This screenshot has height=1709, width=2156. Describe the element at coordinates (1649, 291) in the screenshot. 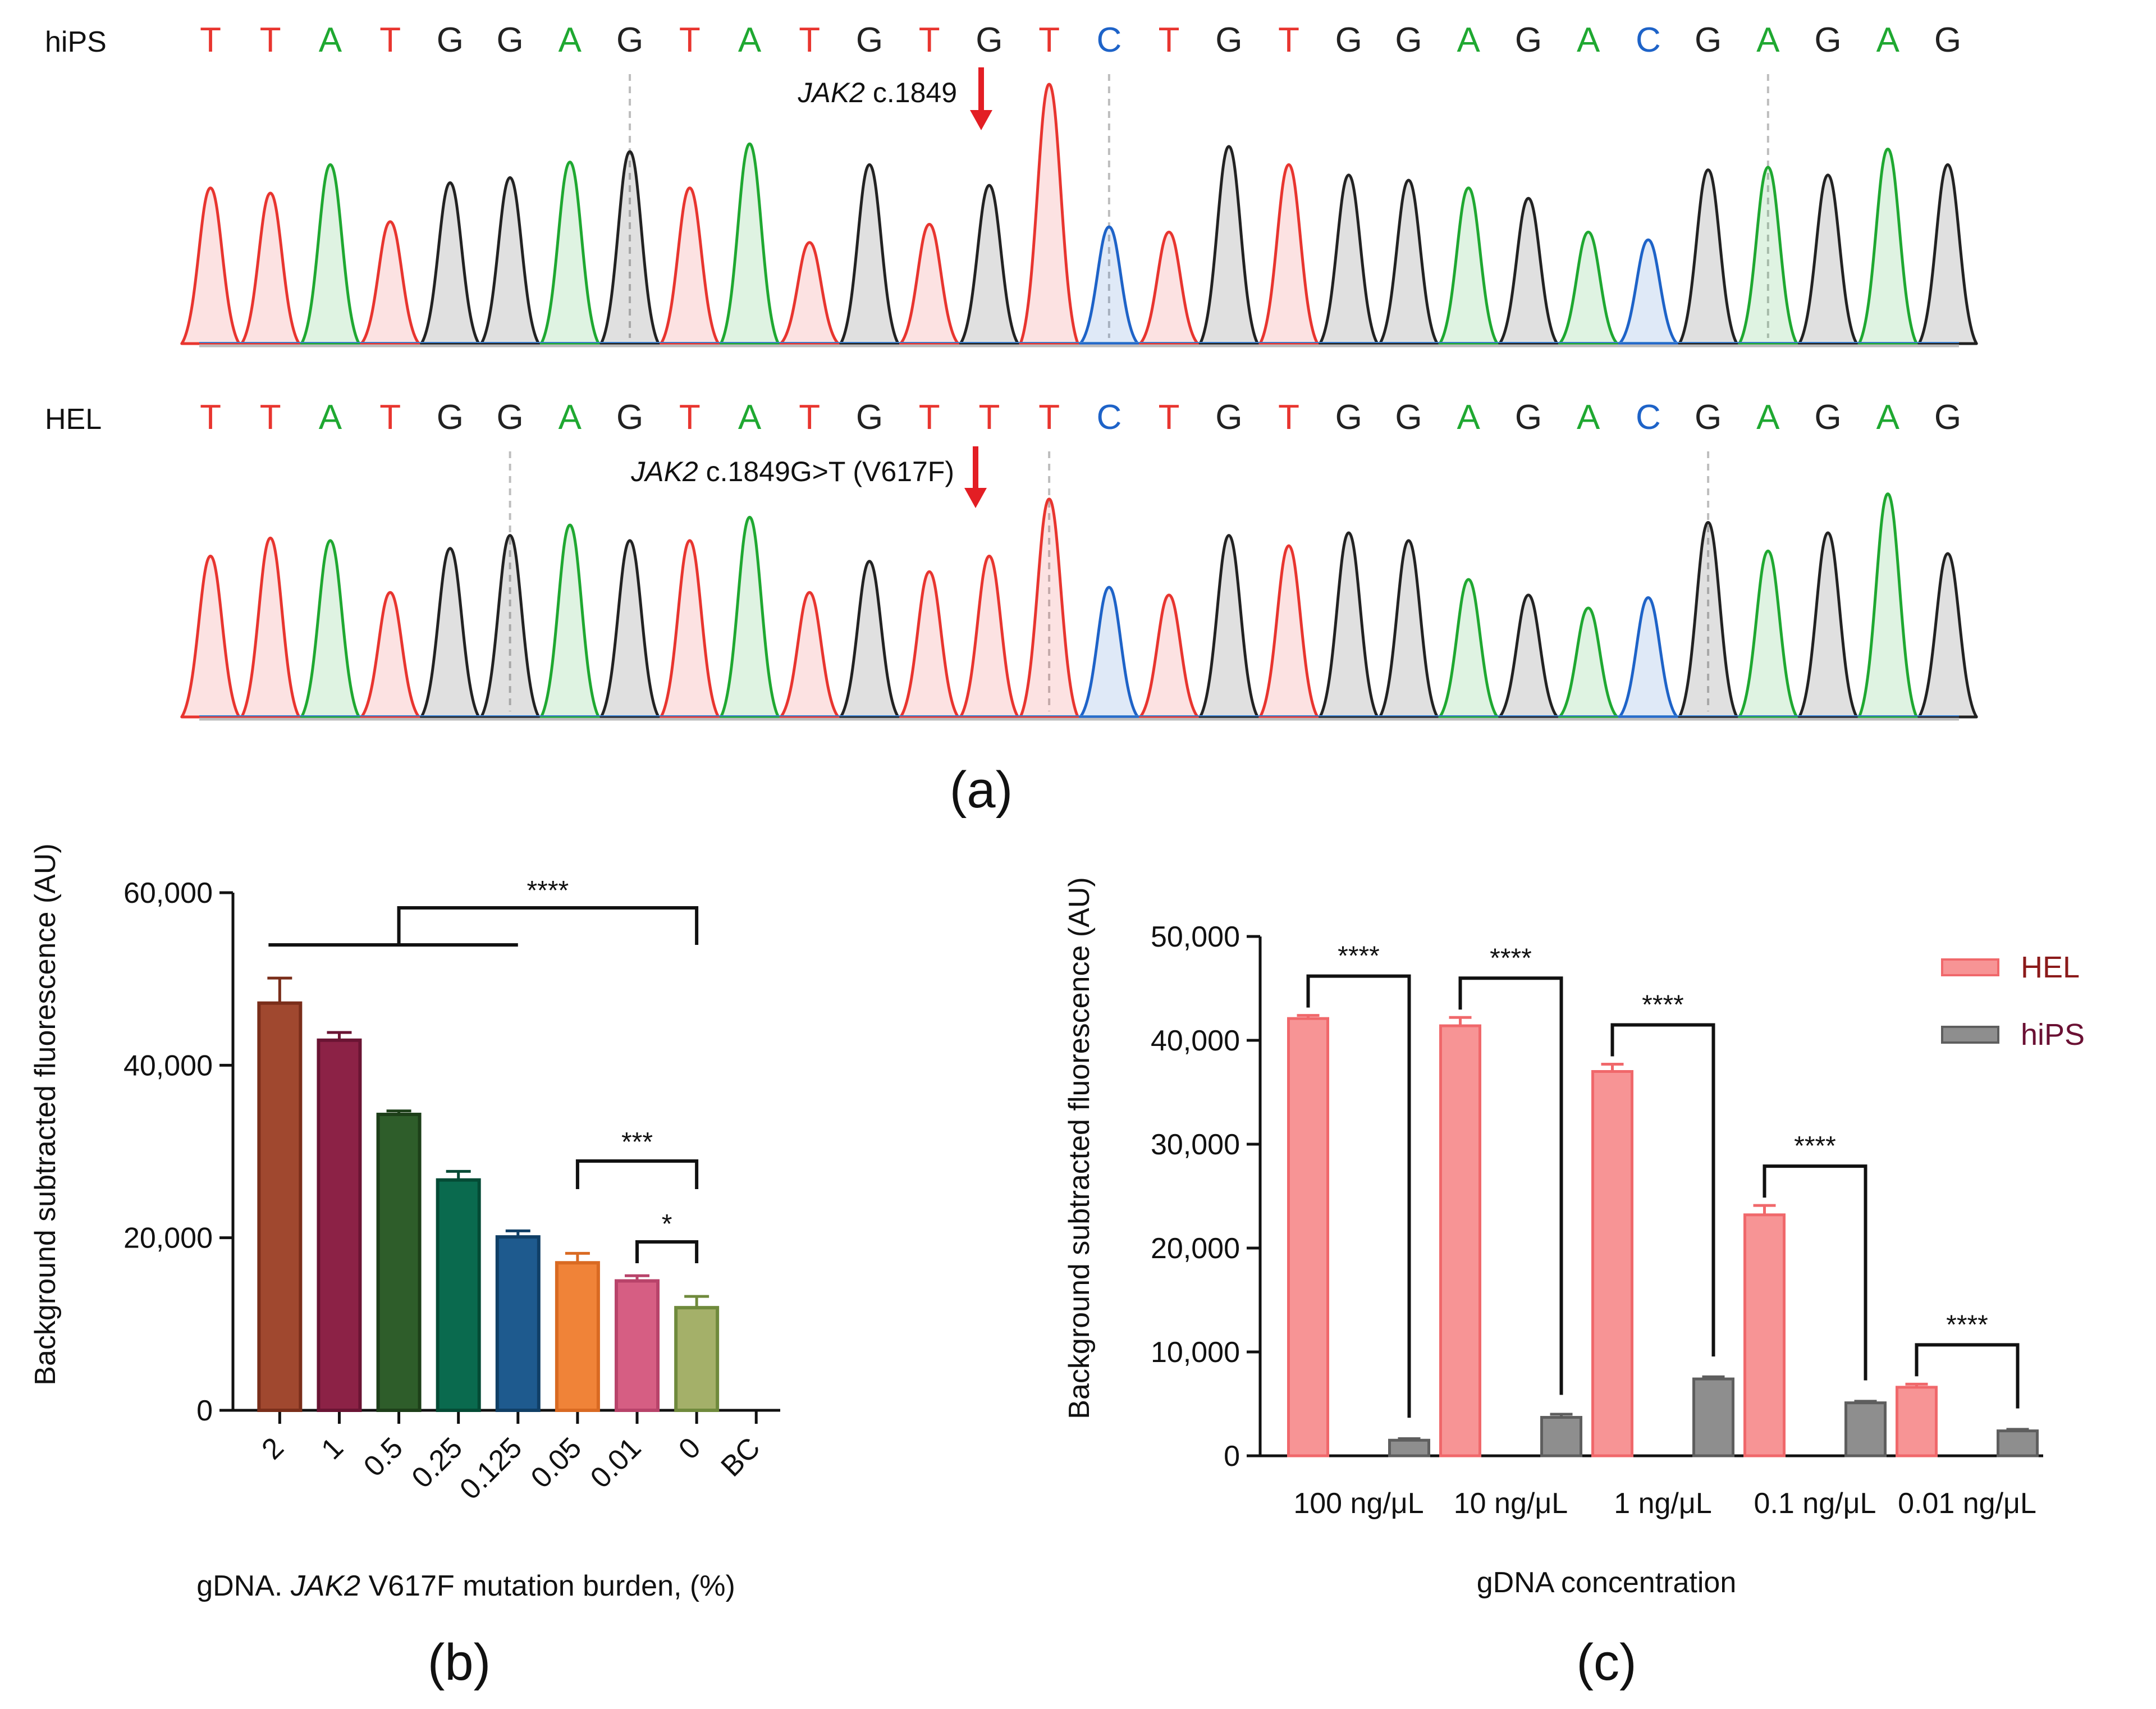

I see `peak-c` at that location.